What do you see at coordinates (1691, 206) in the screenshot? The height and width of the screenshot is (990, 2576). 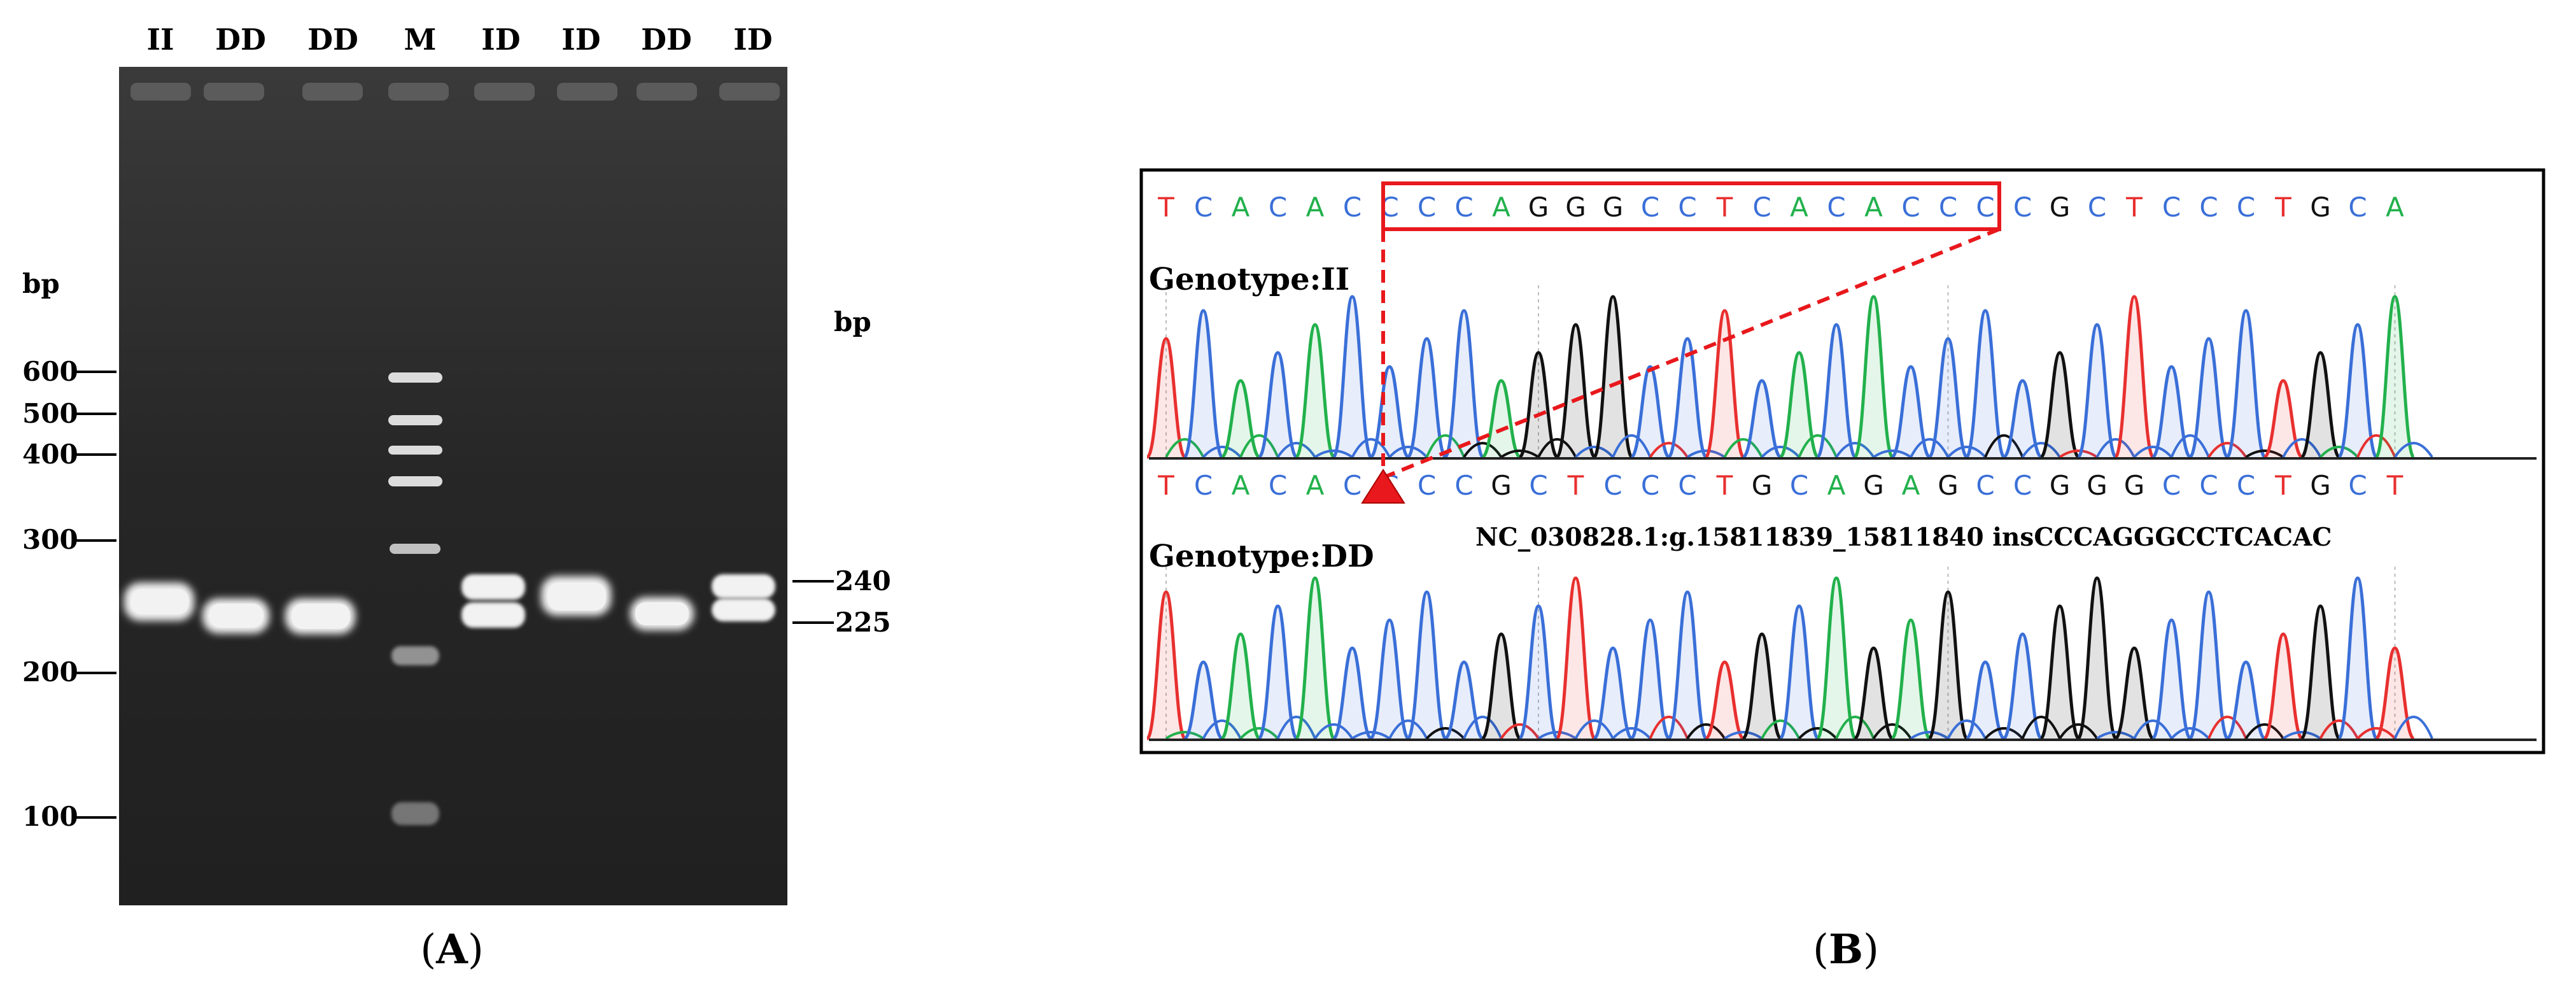 I see `insertion-box` at bounding box center [1691, 206].